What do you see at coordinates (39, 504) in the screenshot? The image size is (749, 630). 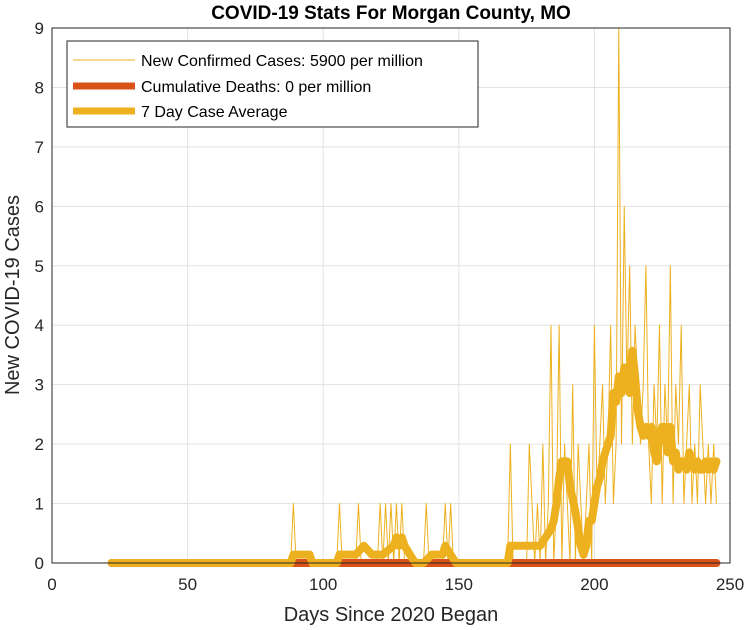 I see `y-tick-label: 1` at bounding box center [39, 504].